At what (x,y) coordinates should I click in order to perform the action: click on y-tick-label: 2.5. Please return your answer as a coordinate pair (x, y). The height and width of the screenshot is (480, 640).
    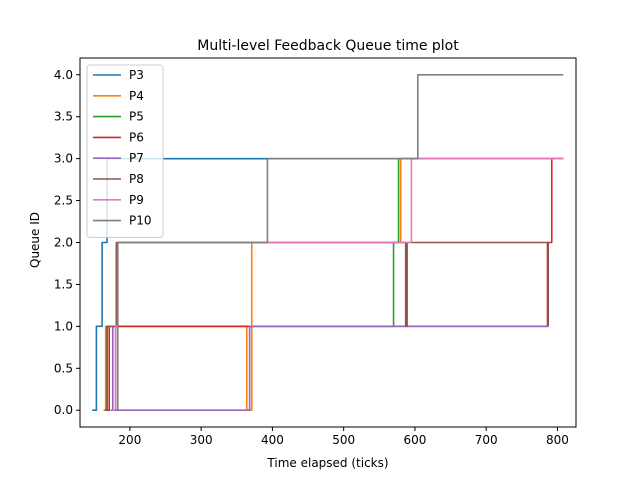
    Looking at the image, I should click on (63, 201).